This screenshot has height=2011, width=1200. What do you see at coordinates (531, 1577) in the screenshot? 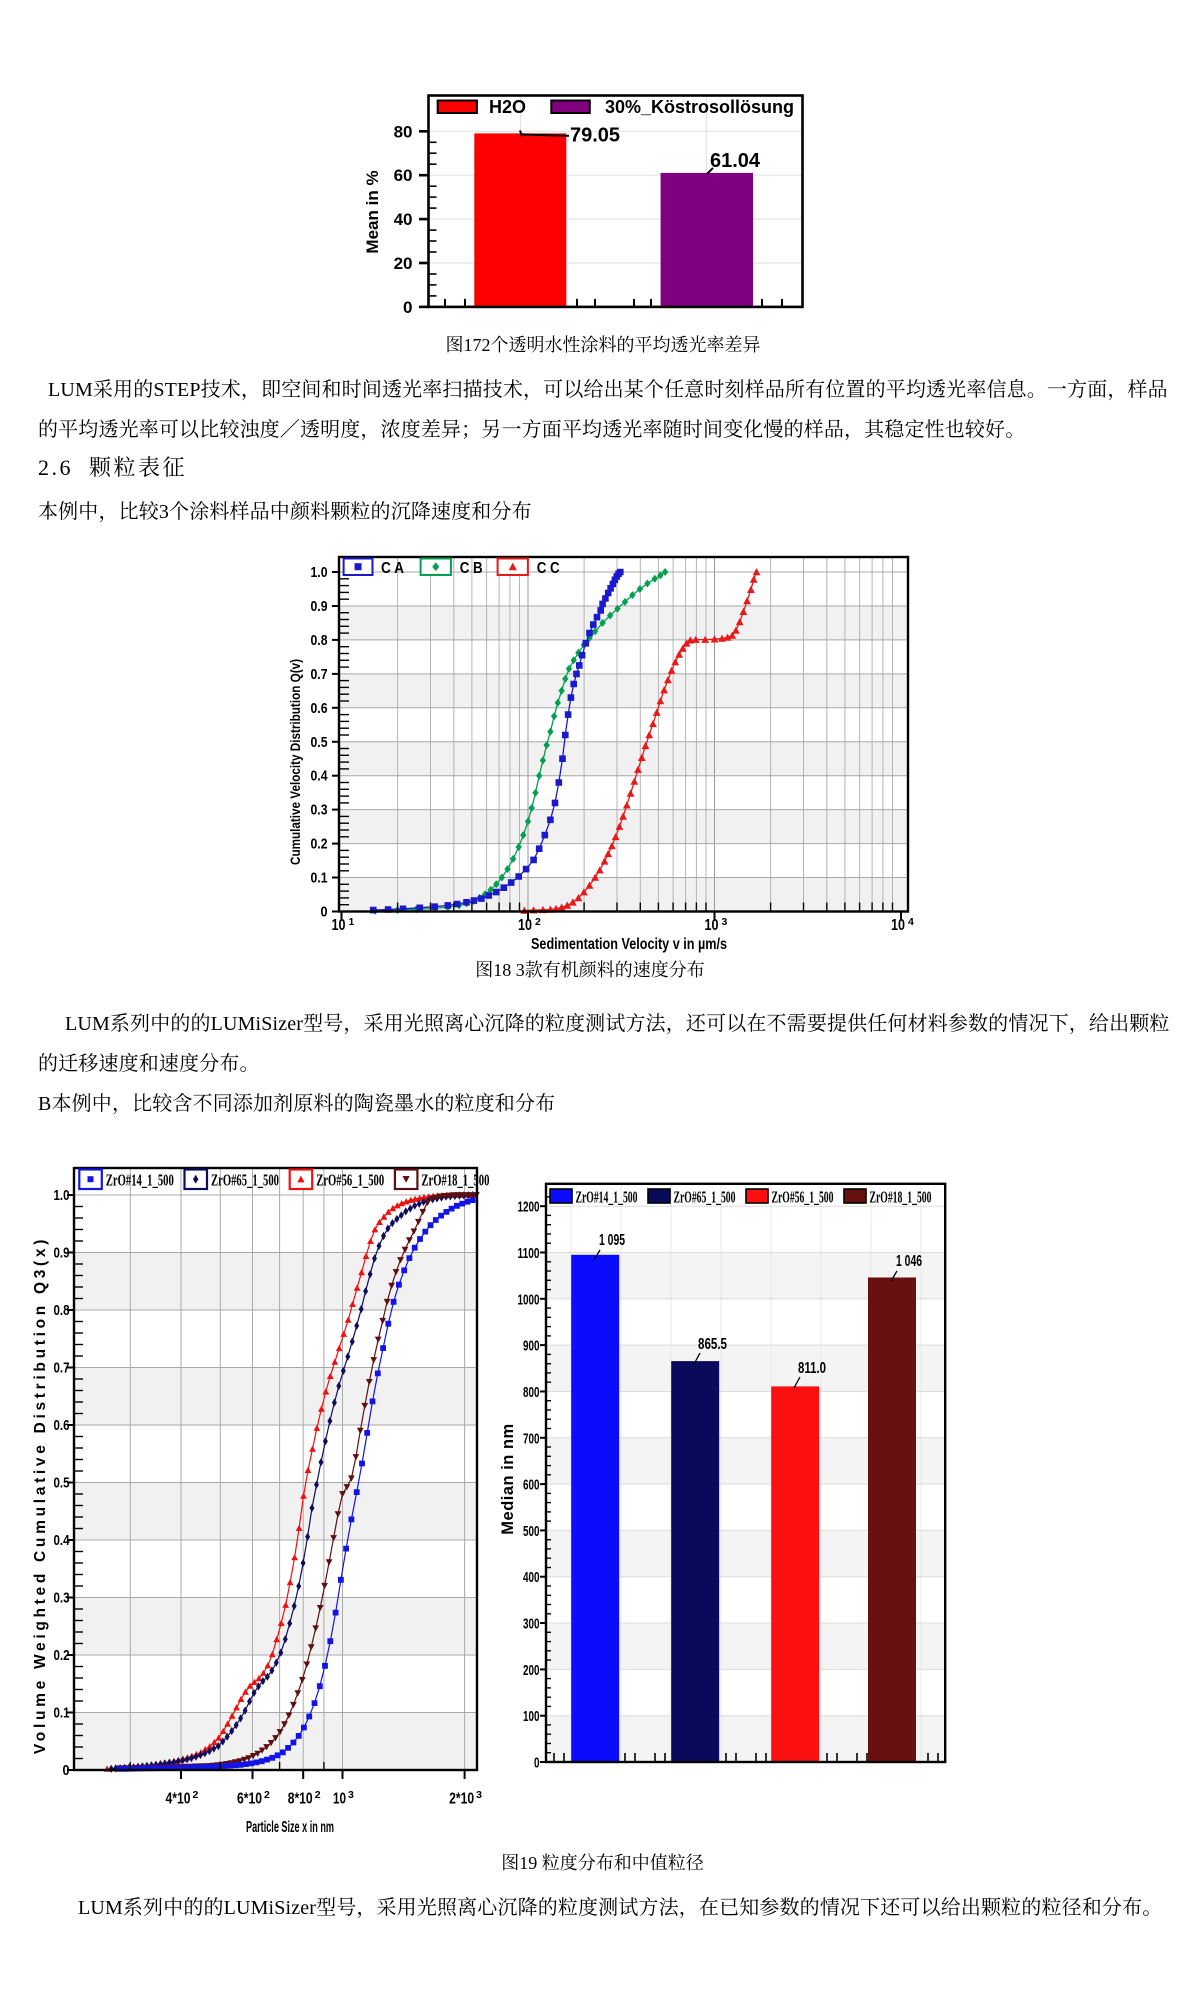
I see `svg-text: 400` at bounding box center [531, 1577].